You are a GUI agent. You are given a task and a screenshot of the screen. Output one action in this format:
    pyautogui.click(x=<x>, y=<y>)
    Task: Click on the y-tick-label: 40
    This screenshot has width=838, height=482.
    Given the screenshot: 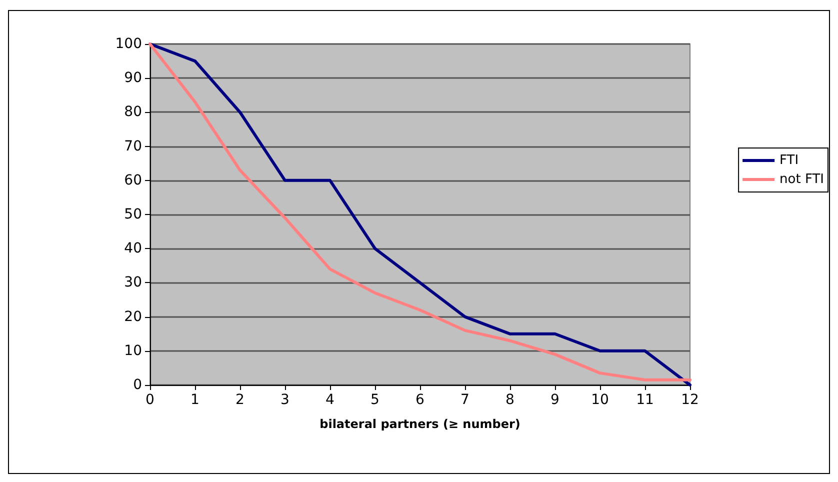 What is the action you would take?
    pyautogui.click(x=133, y=248)
    